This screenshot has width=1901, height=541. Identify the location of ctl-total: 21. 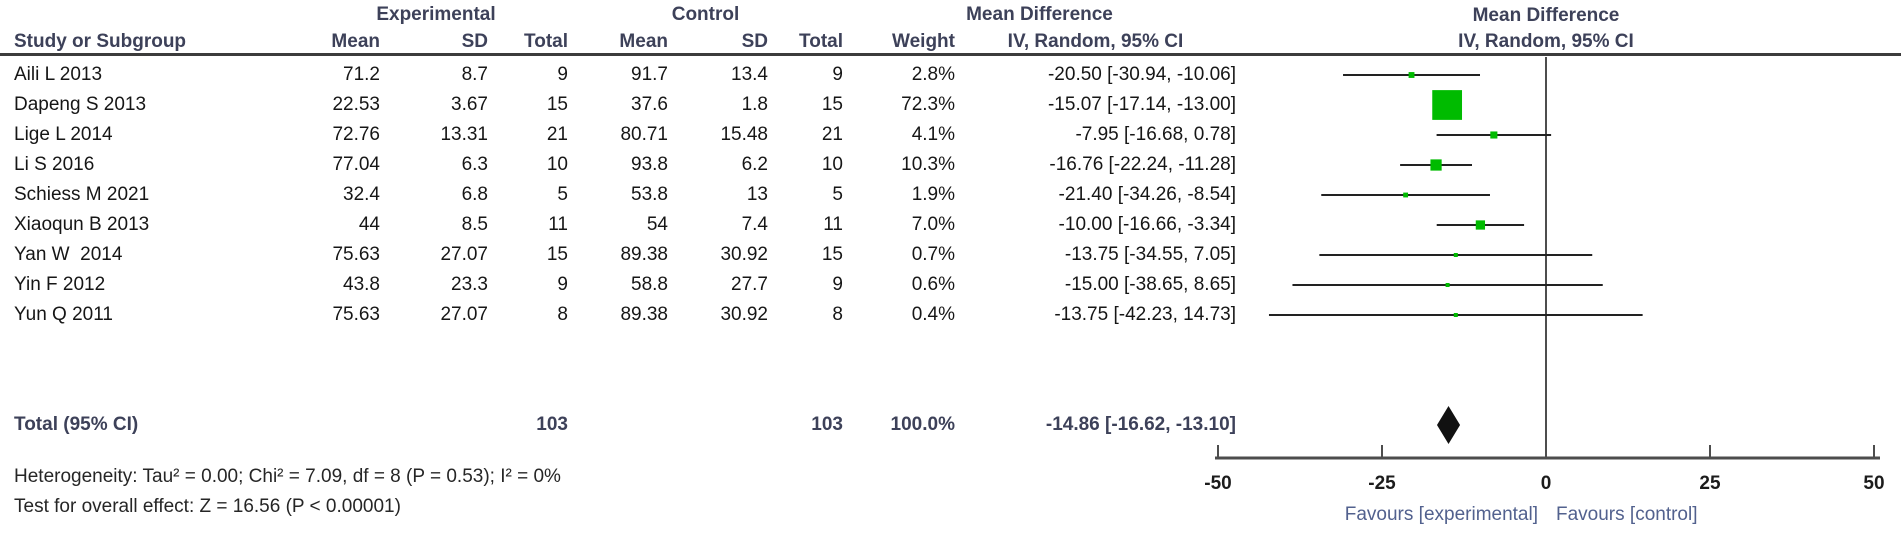
(832, 134).